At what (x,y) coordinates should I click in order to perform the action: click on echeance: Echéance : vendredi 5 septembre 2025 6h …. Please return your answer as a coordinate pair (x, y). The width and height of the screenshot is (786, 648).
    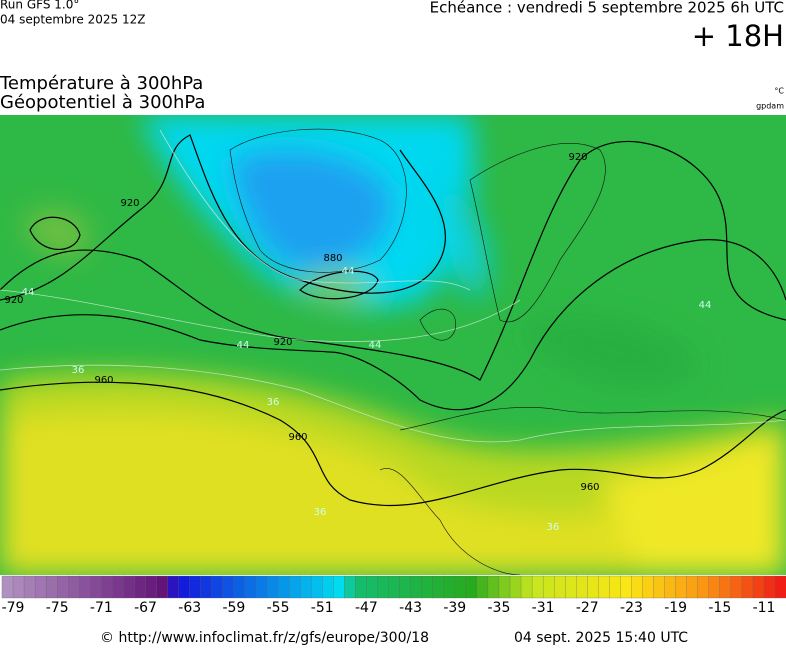
    Looking at the image, I should click on (607, 8).